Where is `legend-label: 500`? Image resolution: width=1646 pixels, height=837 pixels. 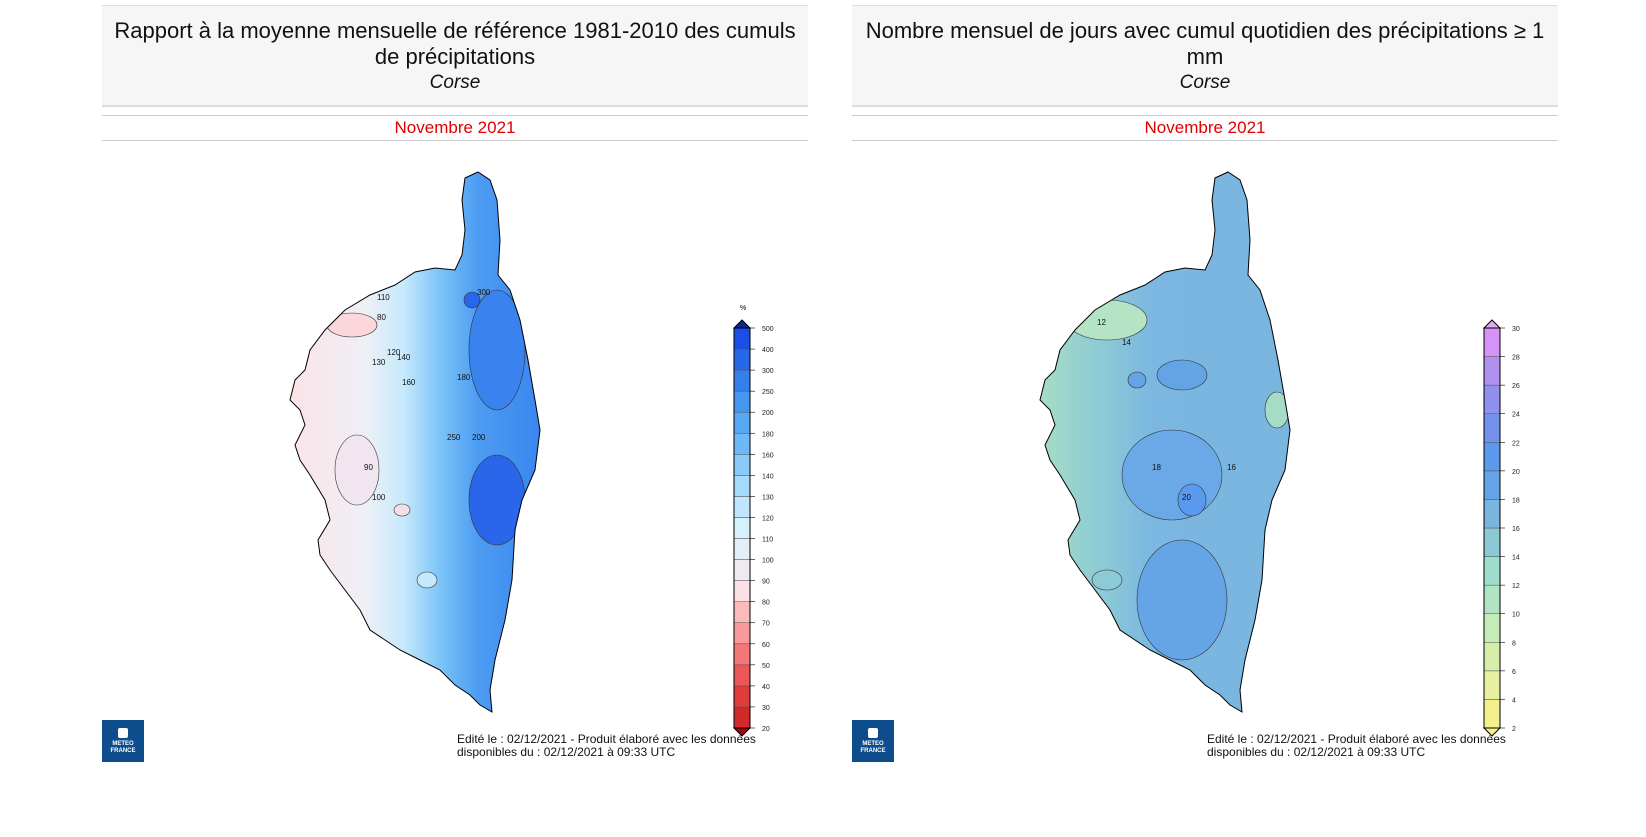
legend-label: 500 is located at coordinates (768, 329).